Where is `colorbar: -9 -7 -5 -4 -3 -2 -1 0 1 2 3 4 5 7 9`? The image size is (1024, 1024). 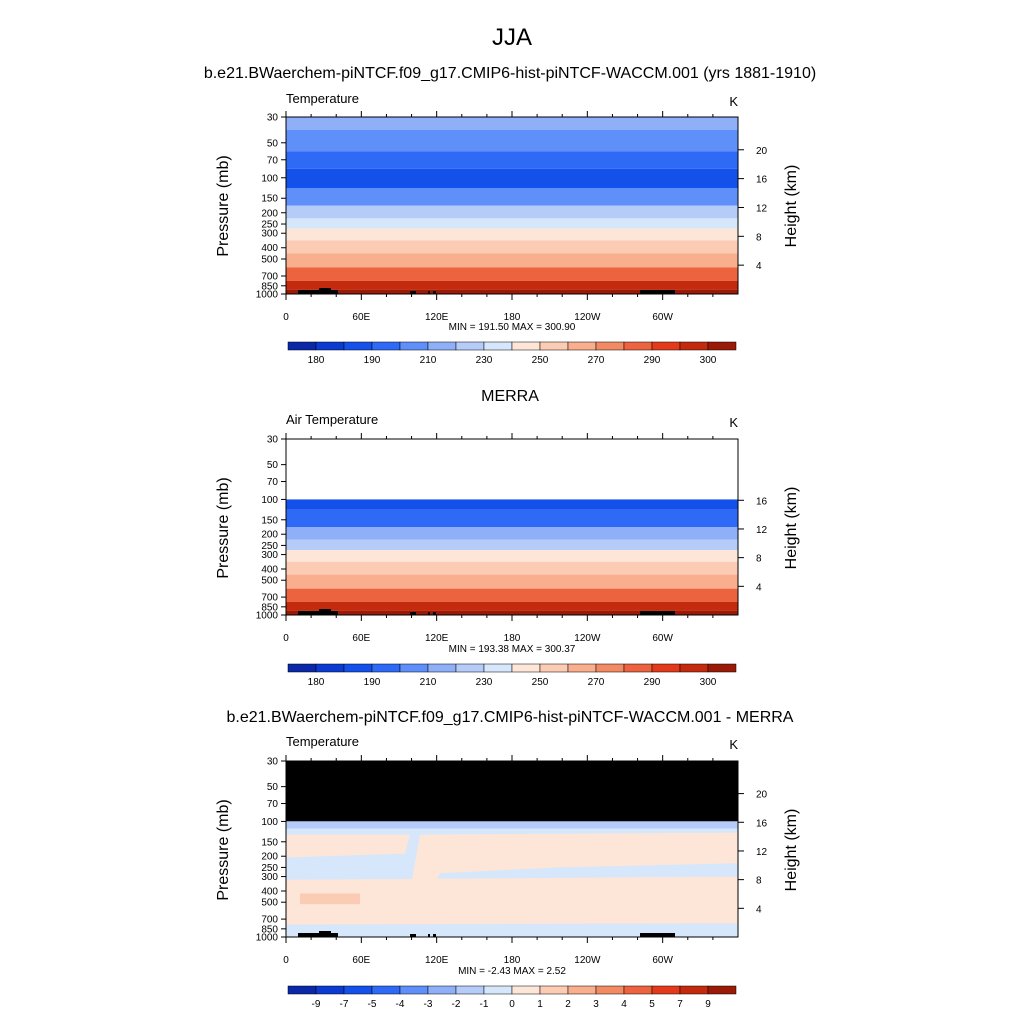 colorbar: -9 -7 -5 -4 -3 -2 -1 0 1 2 3 4 5 7 9 is located at coordinates (512, 997).